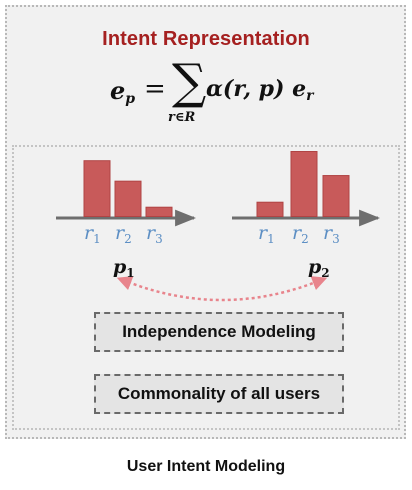 The image size is (412, 490). I want to click on bar-p1-r3, so click(159, 211).